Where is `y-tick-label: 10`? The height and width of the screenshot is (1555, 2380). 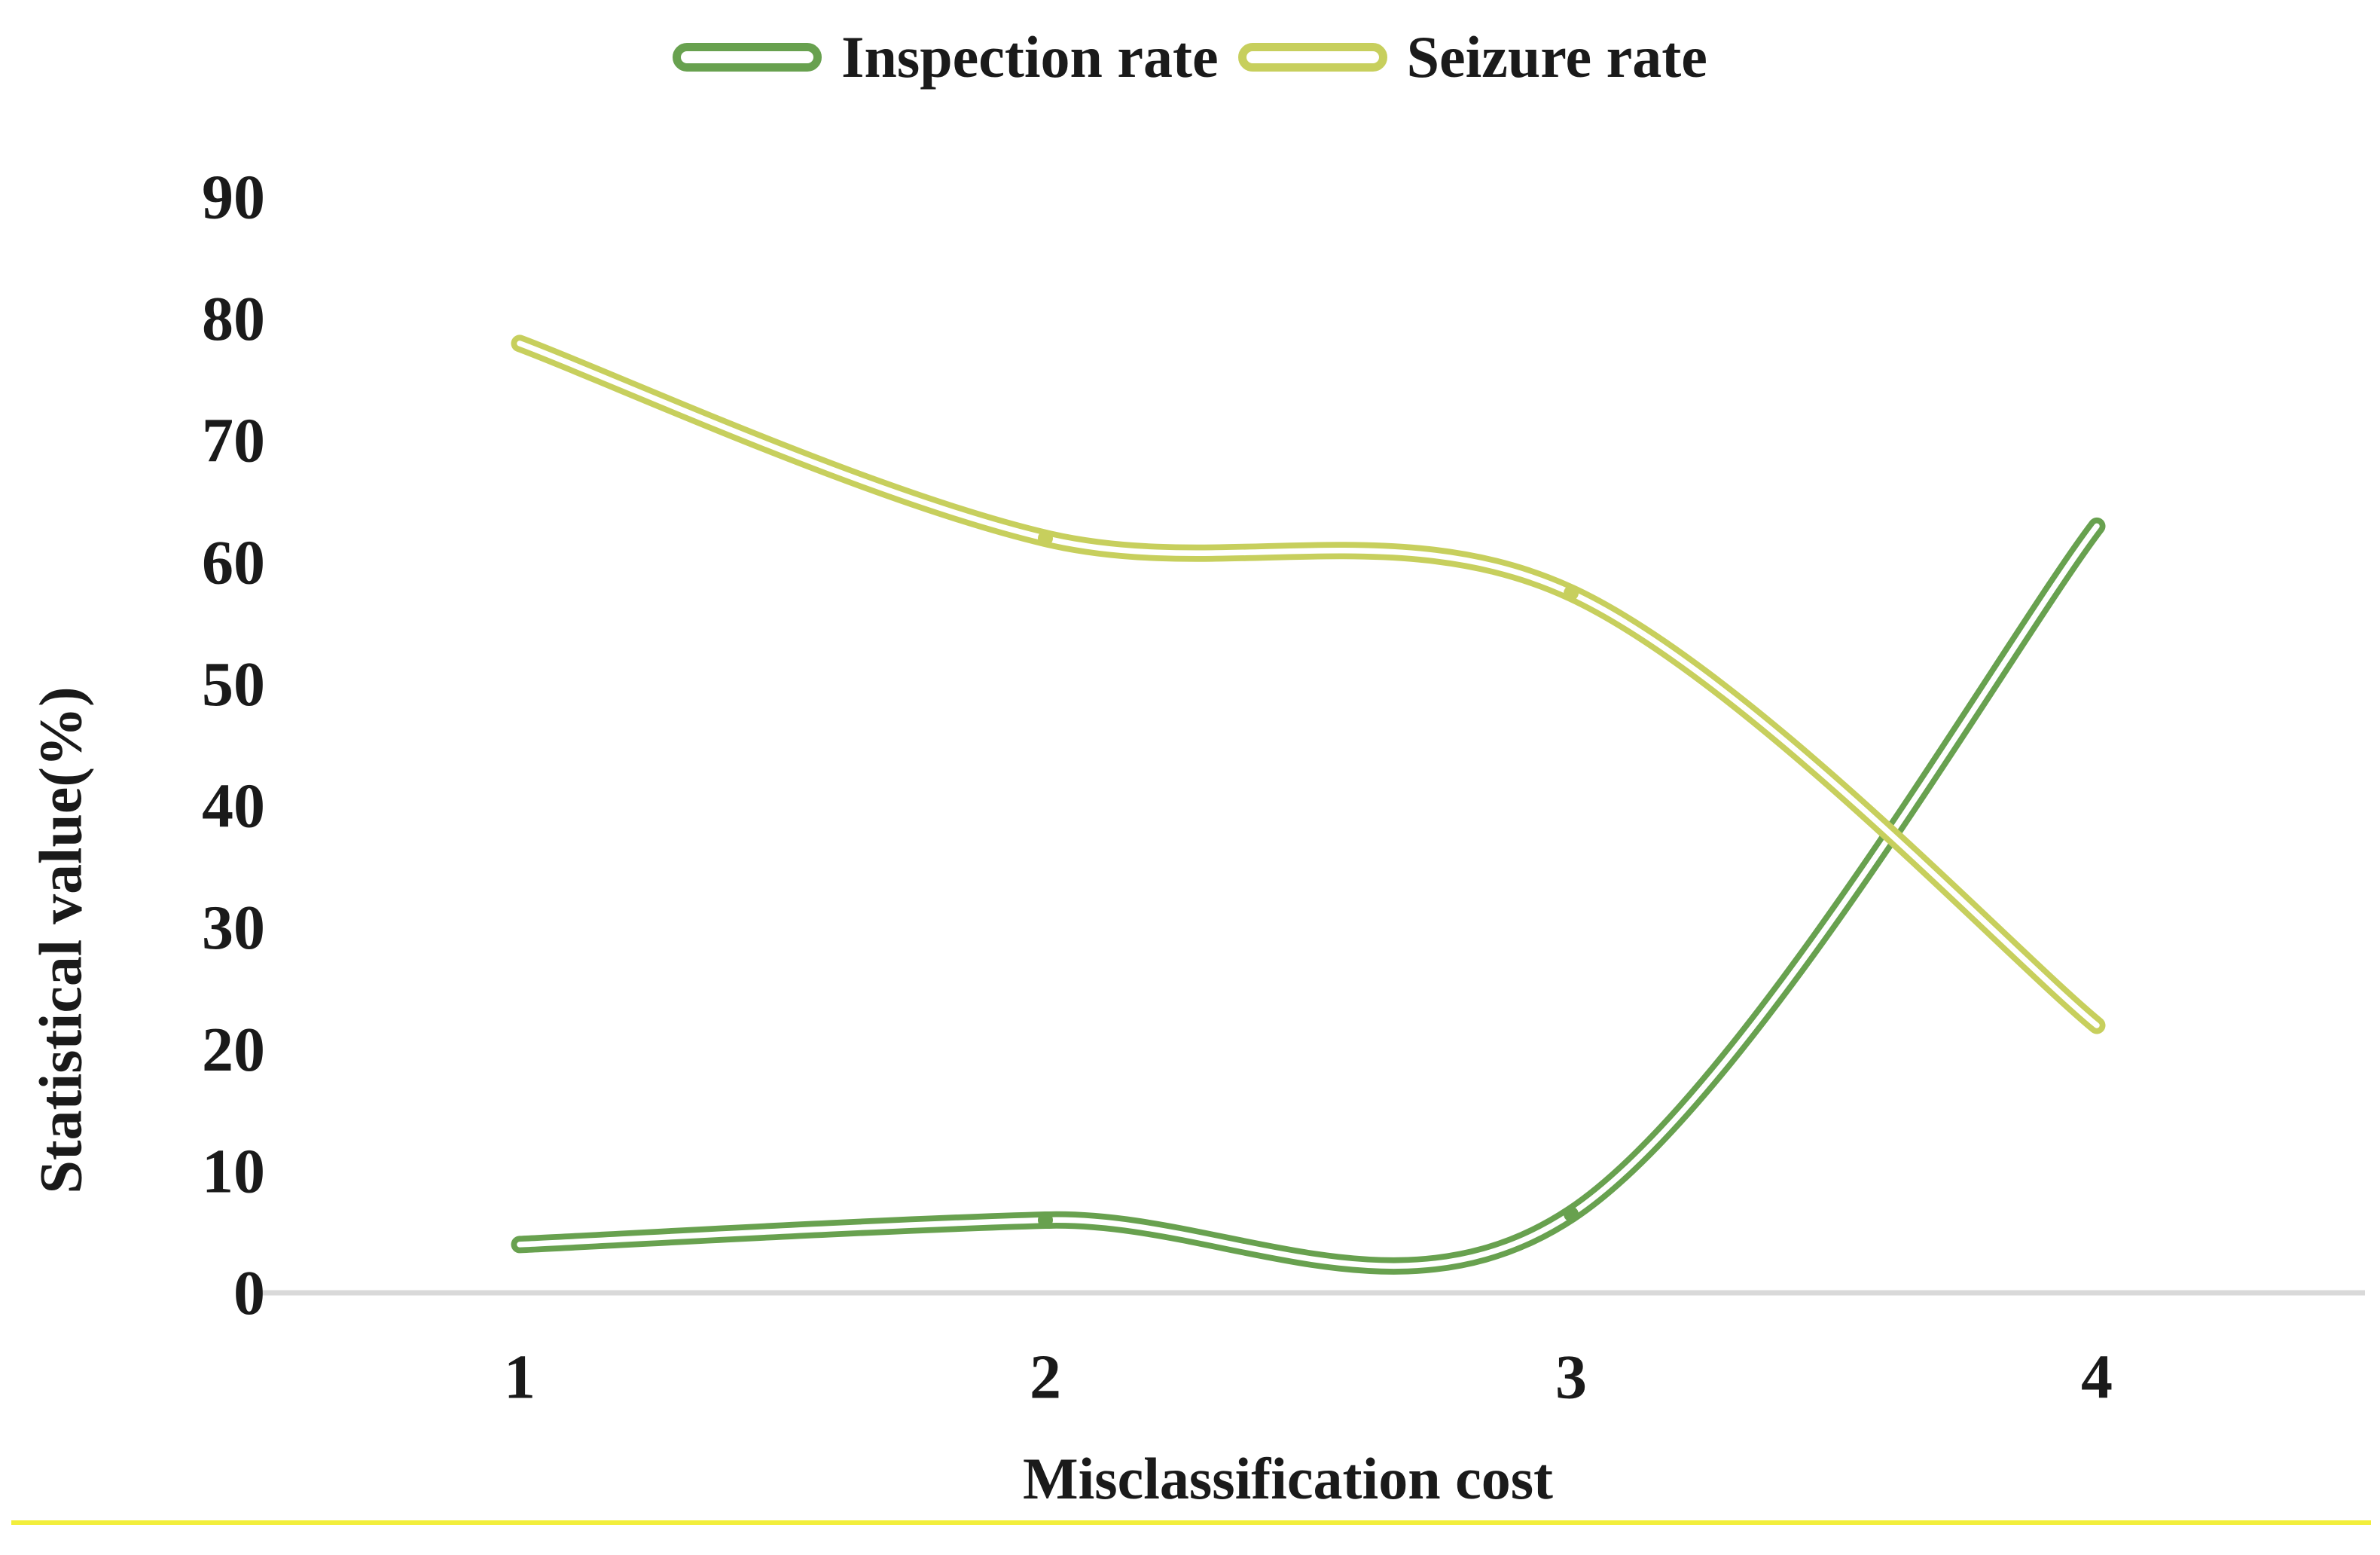
y-tick-label: 10 is located at coordinates (233, 1171).